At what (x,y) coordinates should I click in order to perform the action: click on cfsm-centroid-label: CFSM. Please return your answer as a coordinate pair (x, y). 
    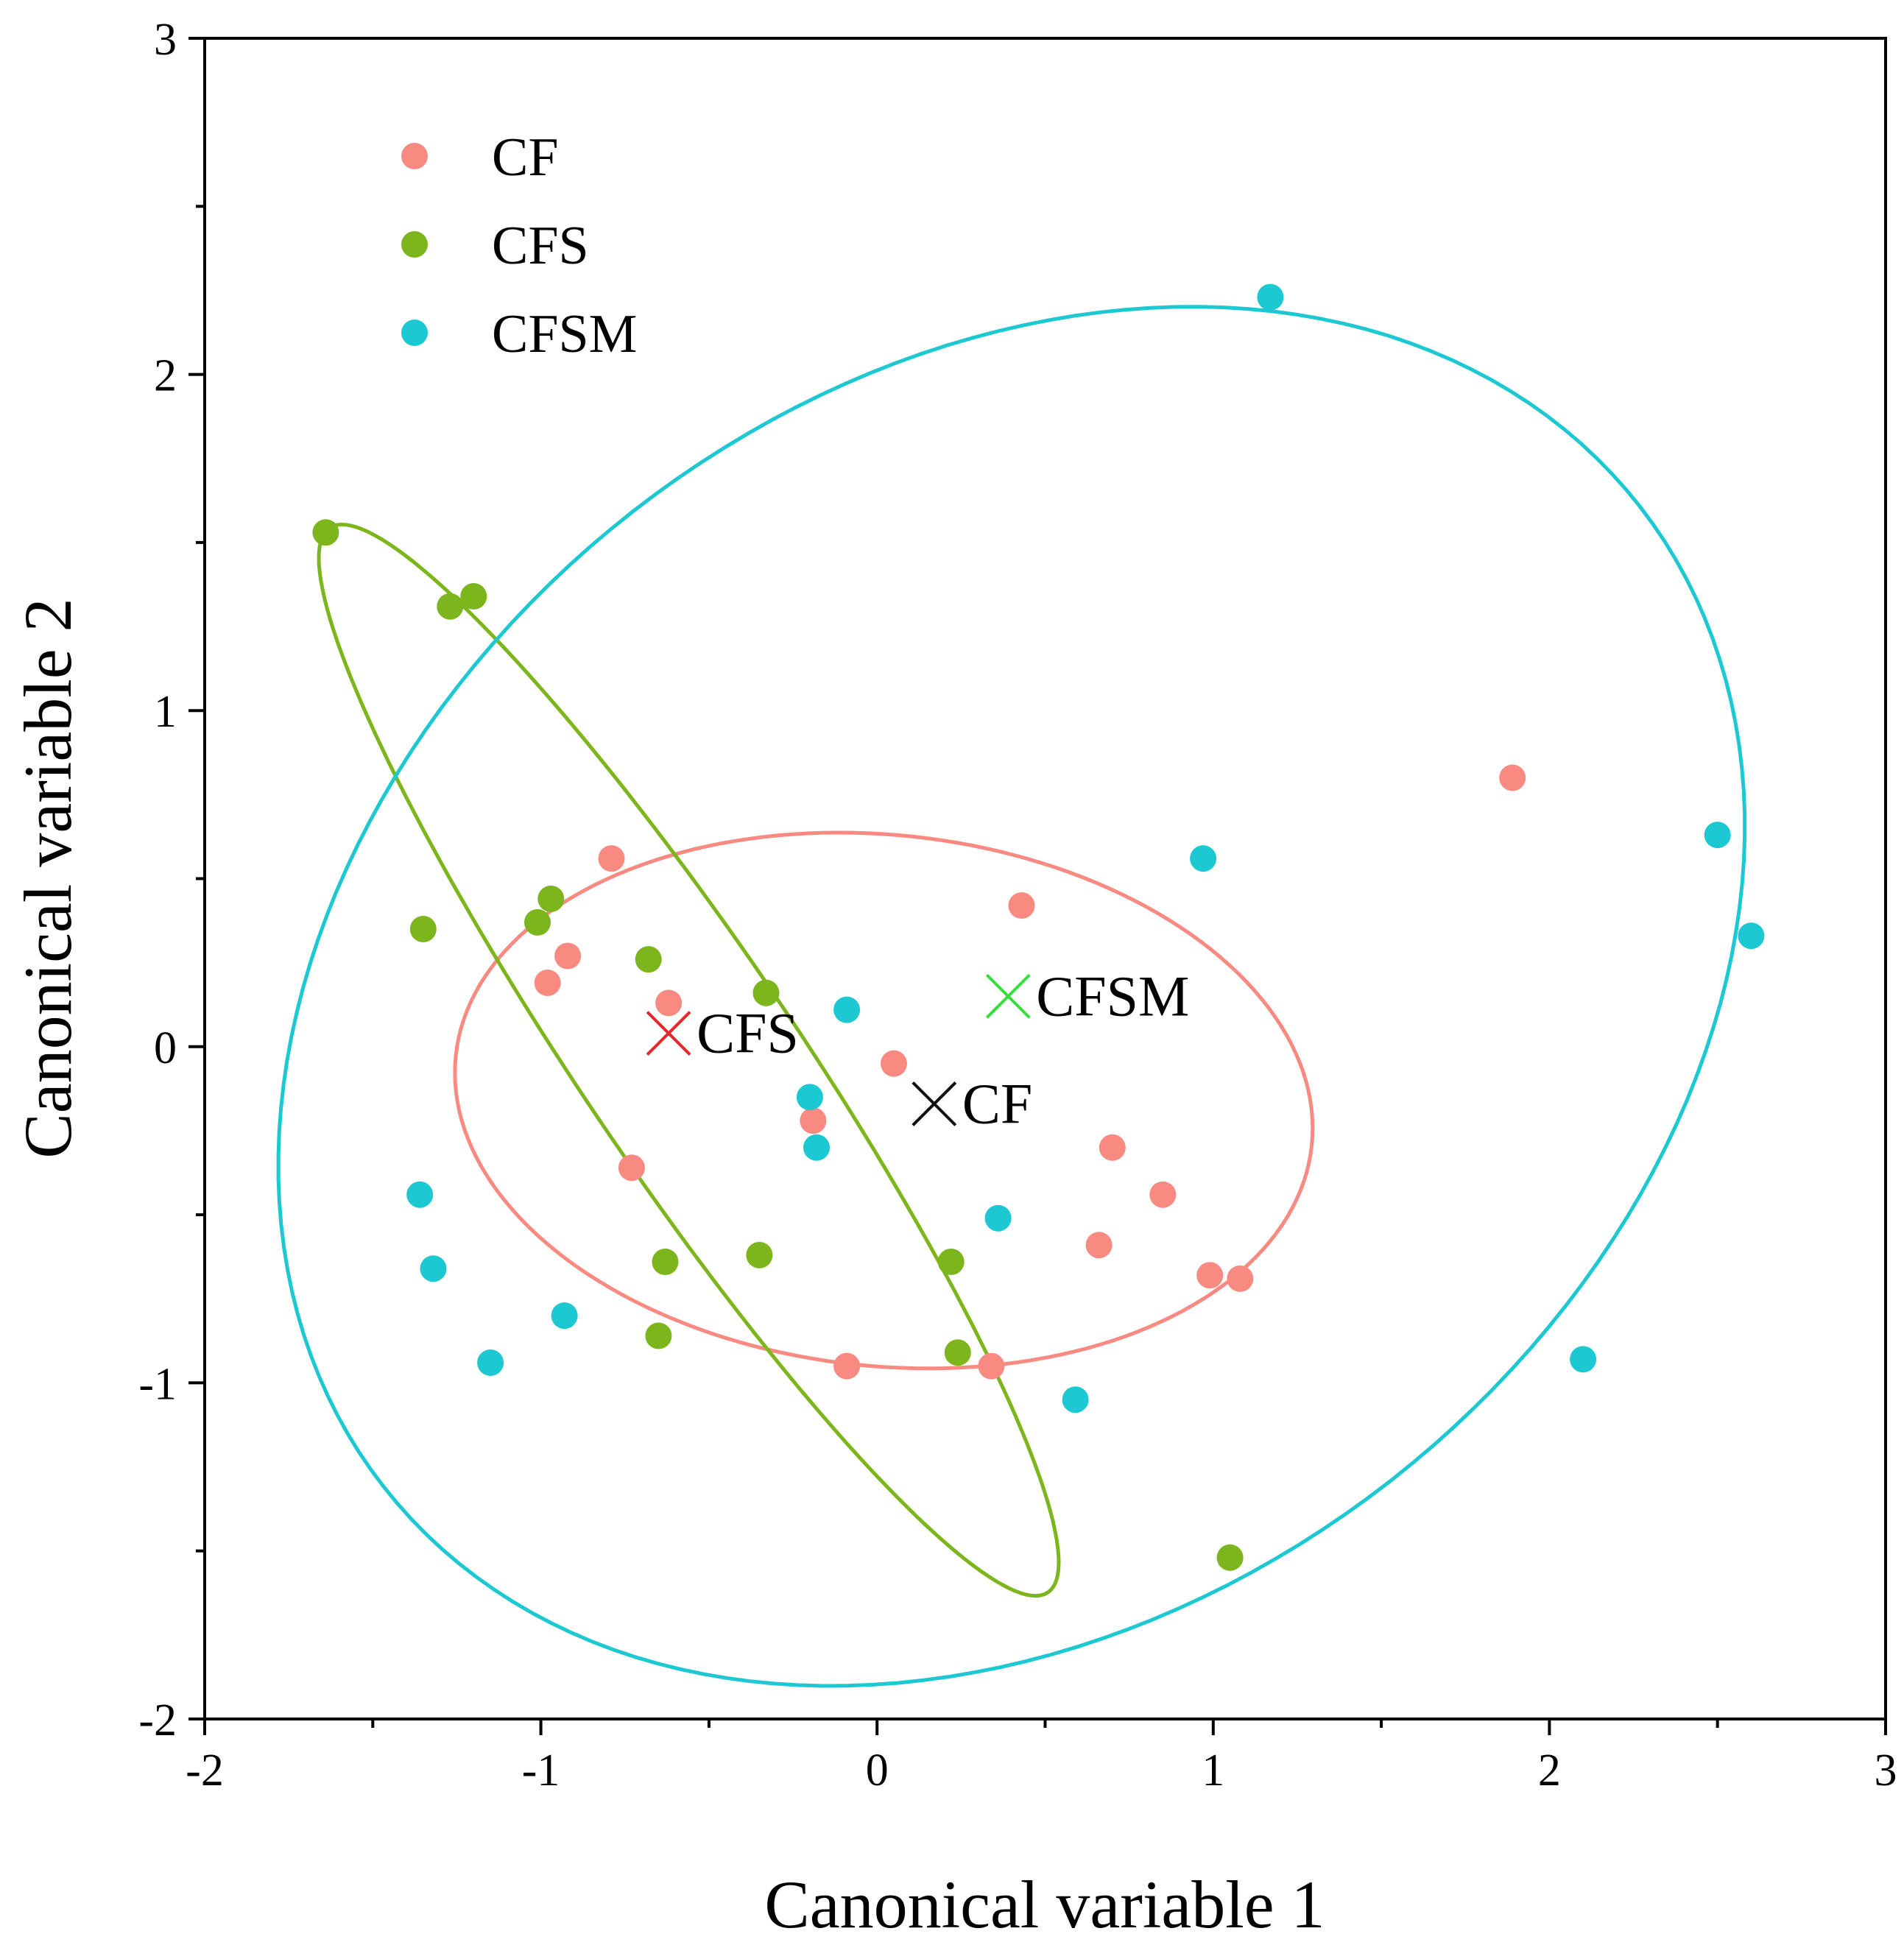
    Looking at the image, I should click on (1112, 996).